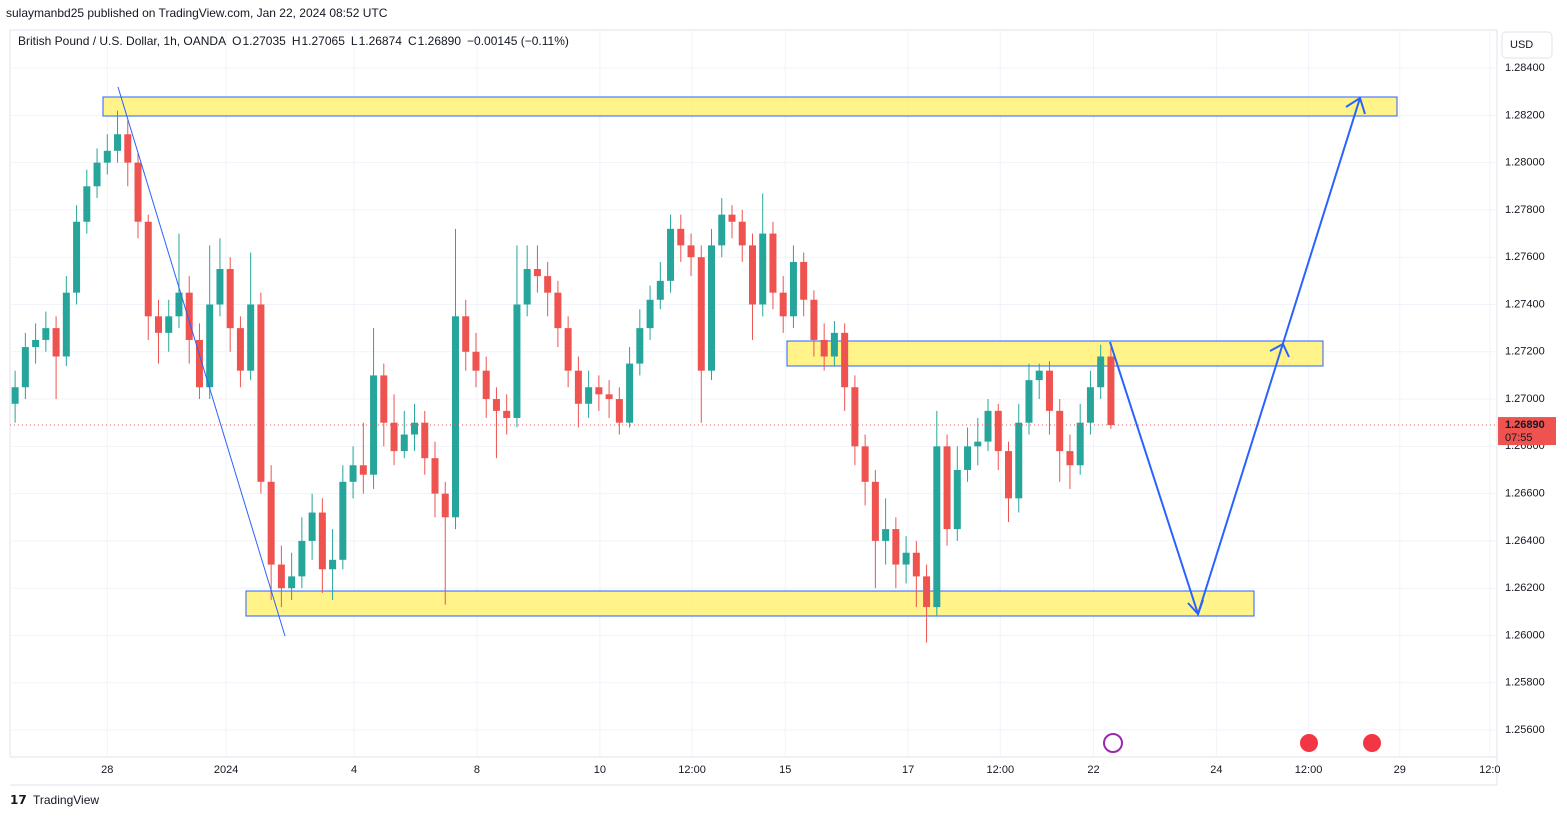 The width and height of the screenshot is (1567, 819). I want to click on x-tick-label: 17, so click(908, 770).